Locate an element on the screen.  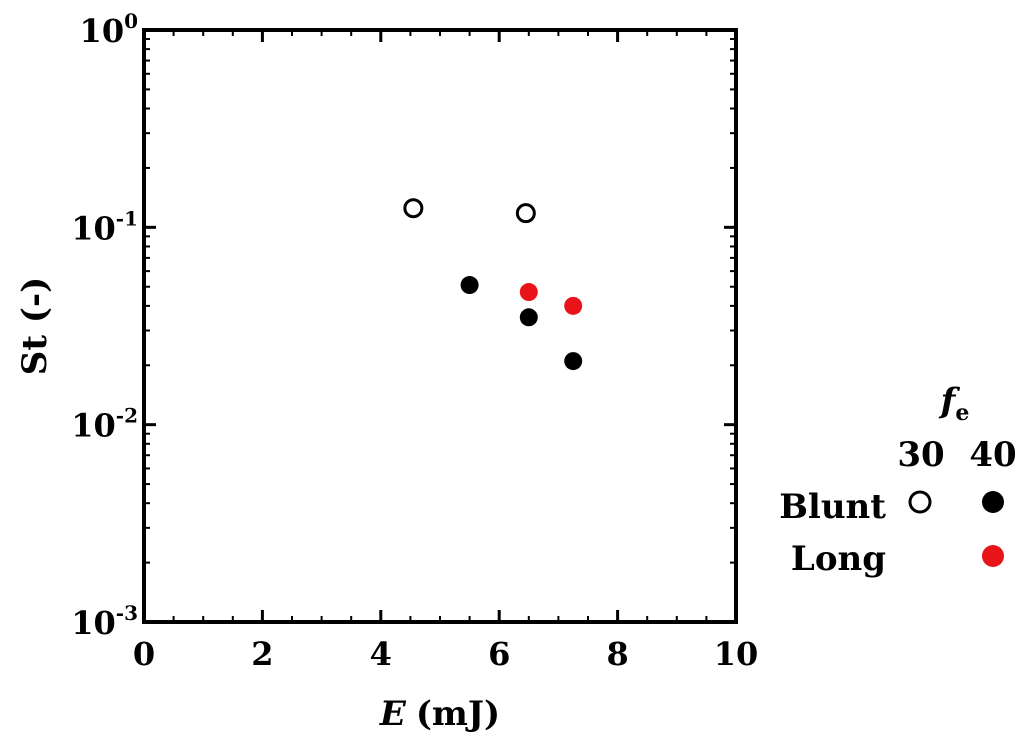
x-tick-label: 6 is located at coordinates (499, 654).